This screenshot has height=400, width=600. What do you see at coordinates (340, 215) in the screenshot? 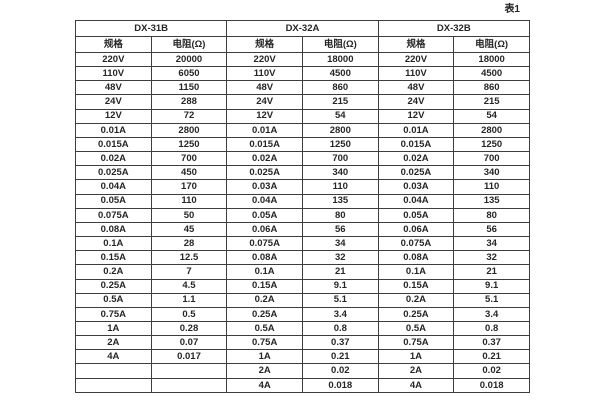
I see `resistance-cell: 80` at bounding box center [340, 215].